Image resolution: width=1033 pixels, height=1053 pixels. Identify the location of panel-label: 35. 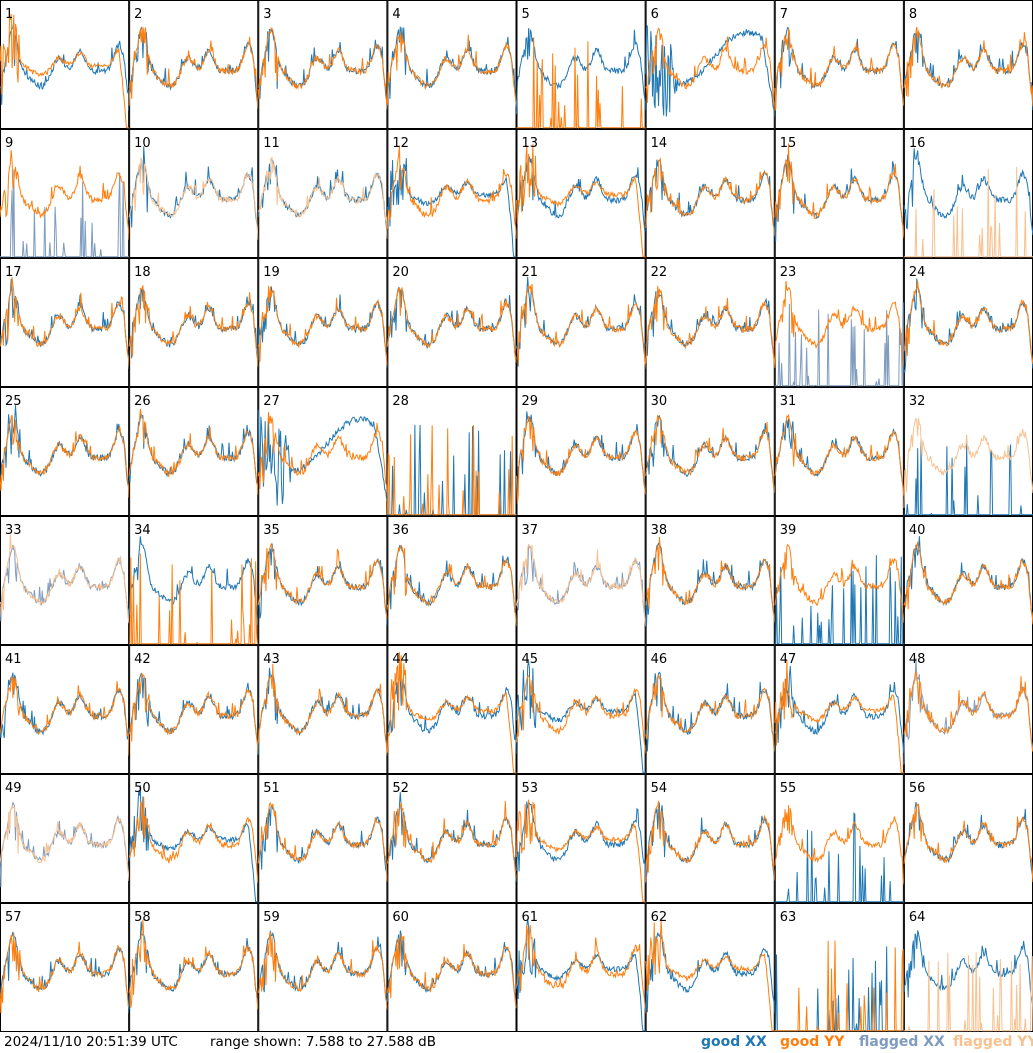
(271, 530).